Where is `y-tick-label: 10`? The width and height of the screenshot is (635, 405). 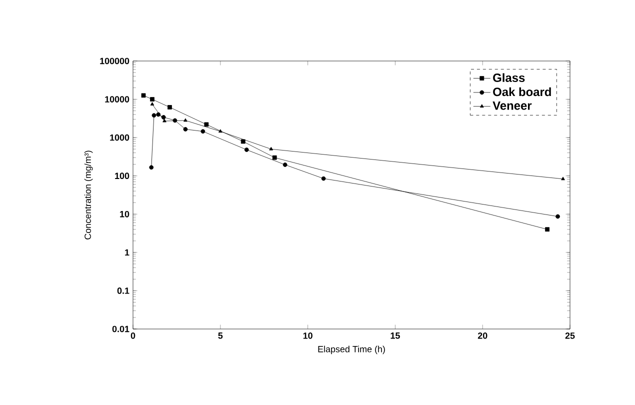
y-tick-label: 10 is located at coordinates (125, 214).